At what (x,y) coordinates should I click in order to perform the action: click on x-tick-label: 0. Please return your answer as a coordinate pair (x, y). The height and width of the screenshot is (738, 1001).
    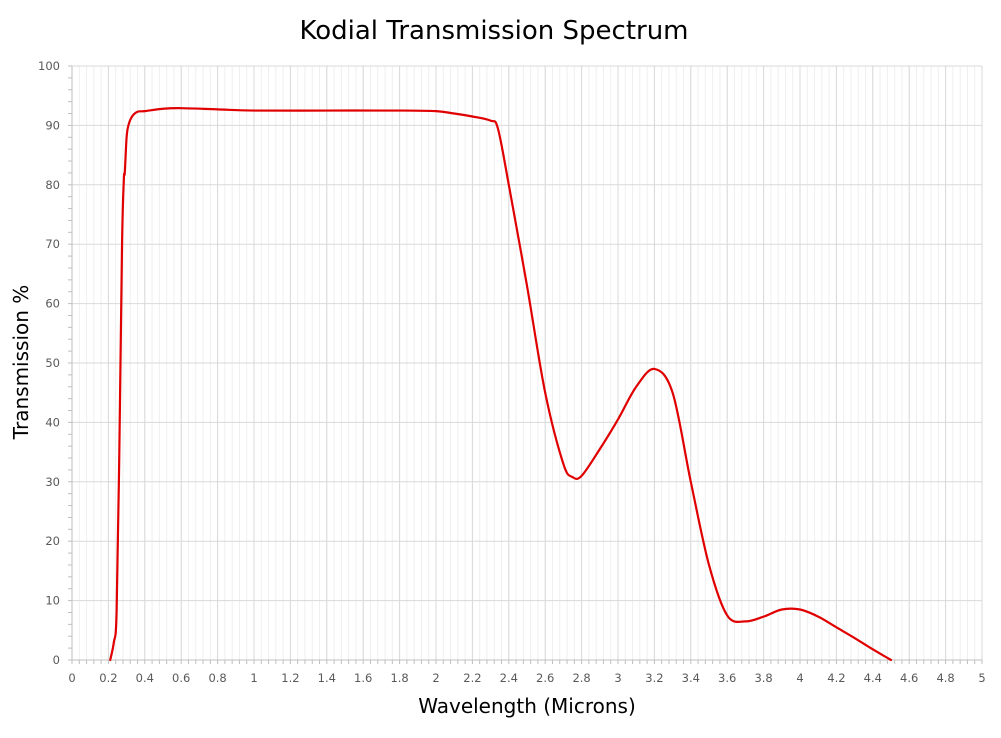
    Looking at the image, I should click on (71, 678).